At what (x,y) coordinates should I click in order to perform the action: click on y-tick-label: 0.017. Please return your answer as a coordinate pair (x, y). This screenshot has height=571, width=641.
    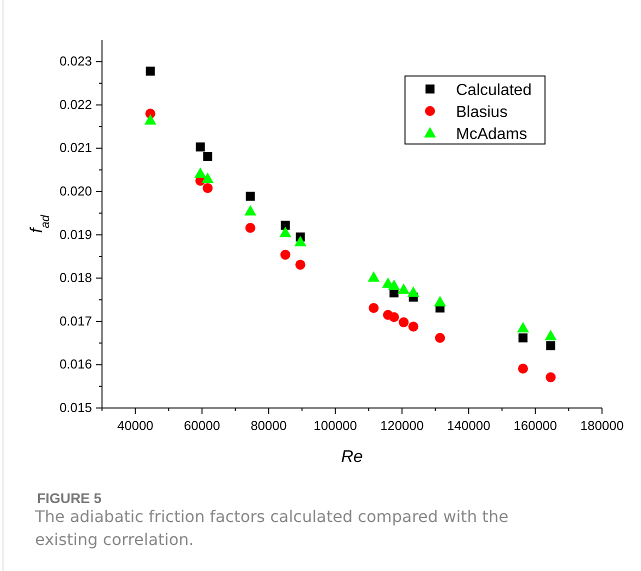
    Looking at the image, I should click on (75, 320).